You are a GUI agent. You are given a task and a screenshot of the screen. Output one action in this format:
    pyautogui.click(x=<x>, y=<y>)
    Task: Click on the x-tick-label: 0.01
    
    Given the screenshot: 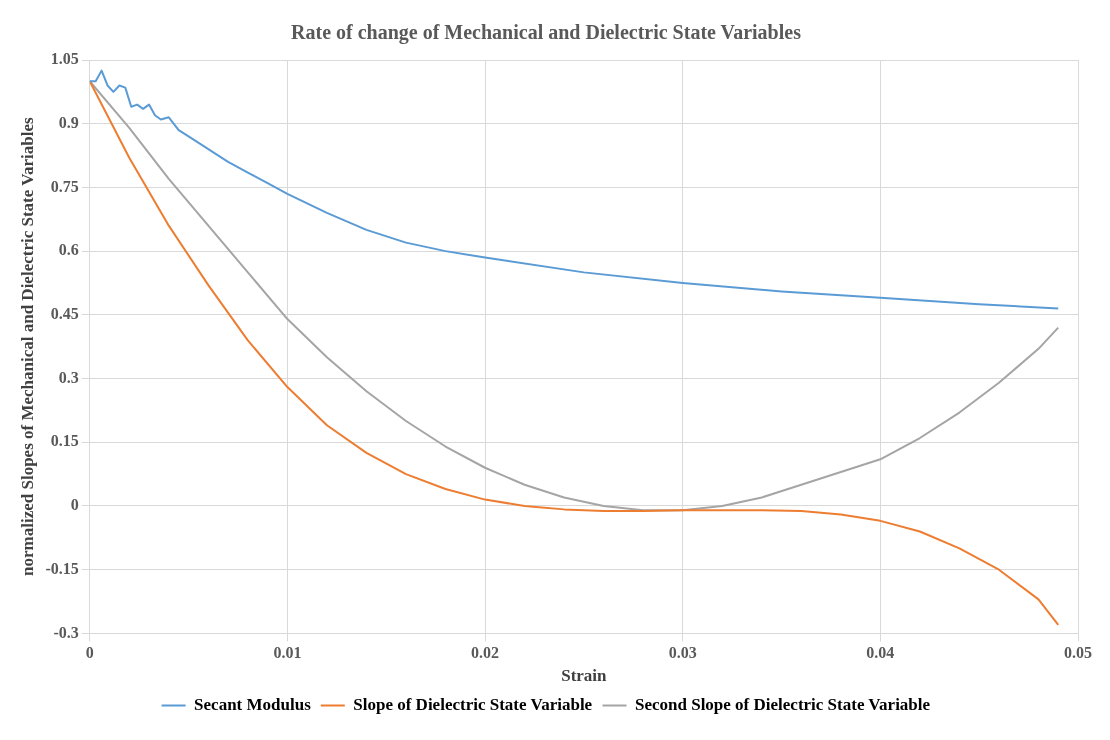 What is the action you would take?
    pyautogui.click(x=287, y=653)
    